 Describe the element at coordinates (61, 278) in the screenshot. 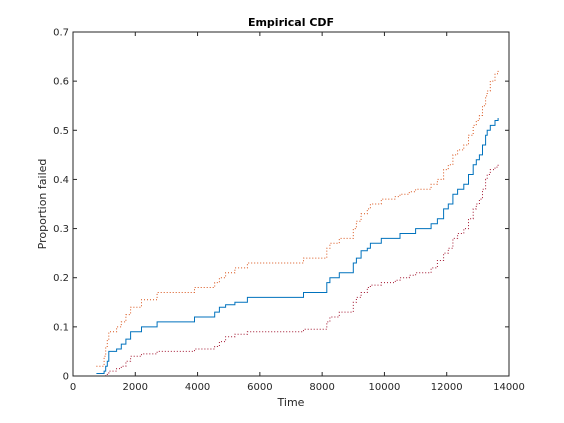

I see `y-tick-label: 0.2` at that location.